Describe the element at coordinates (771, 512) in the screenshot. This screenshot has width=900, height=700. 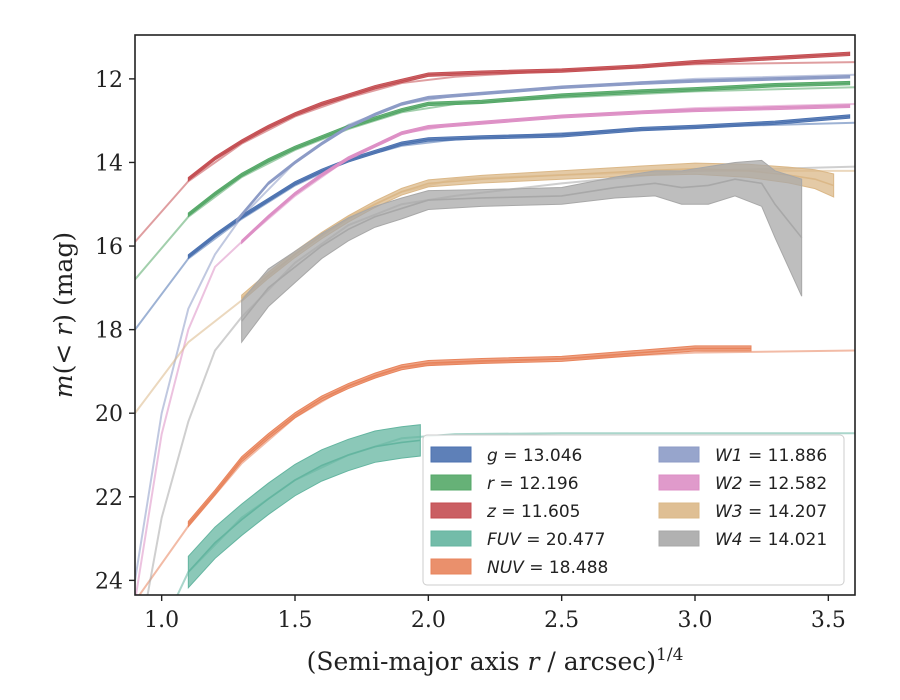
I see `legend-label-w3: W3 = 14.207` at that location.